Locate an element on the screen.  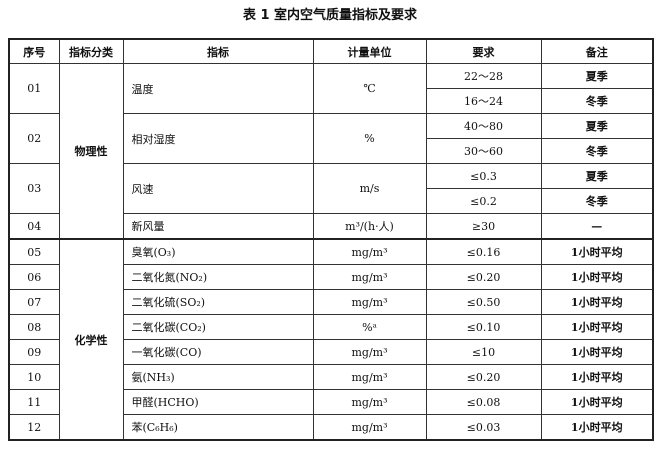
table-row: 16～24 冬季 is located at coordinates (331, 101).